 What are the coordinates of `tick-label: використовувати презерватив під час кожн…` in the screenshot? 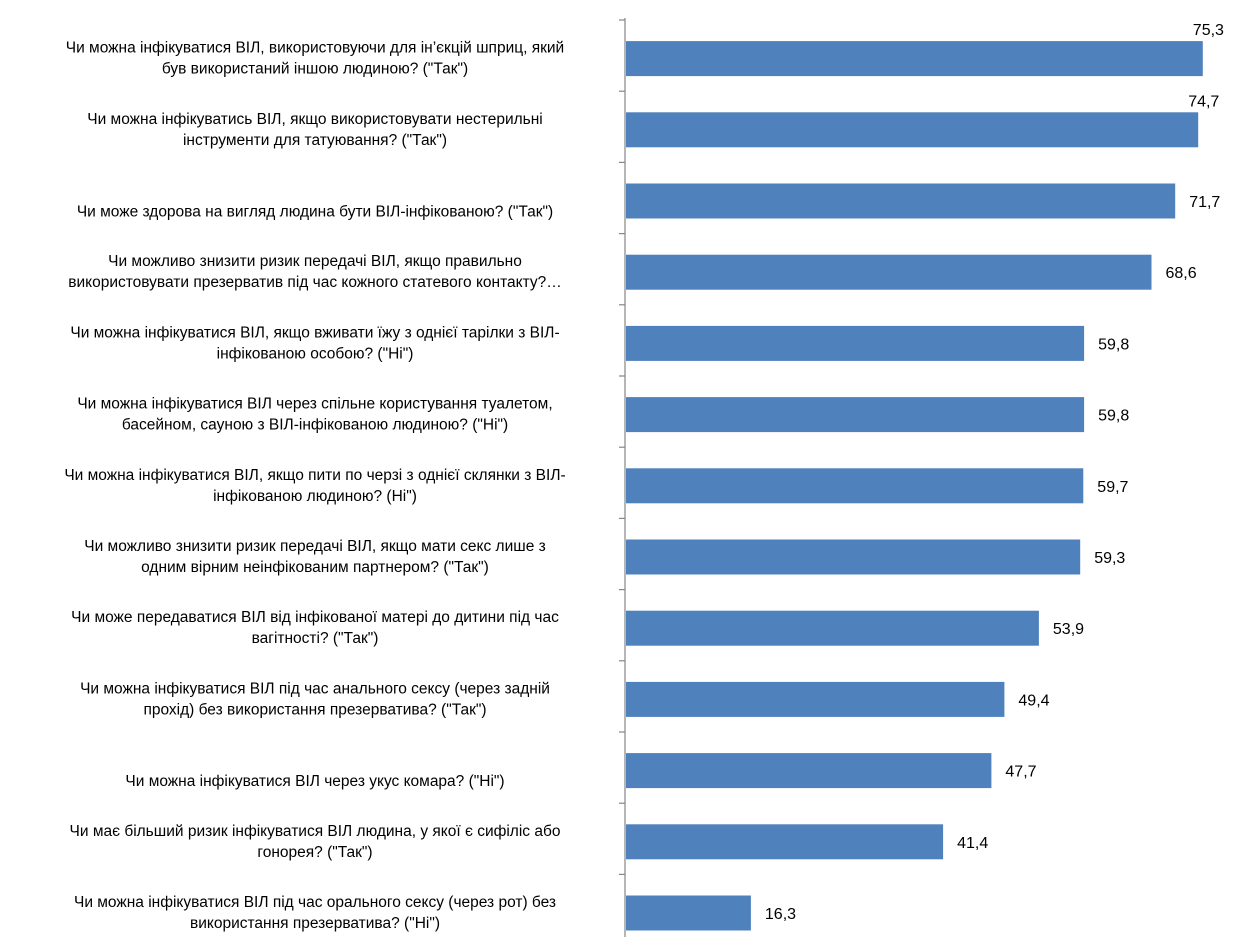 It's located at (315, 282).